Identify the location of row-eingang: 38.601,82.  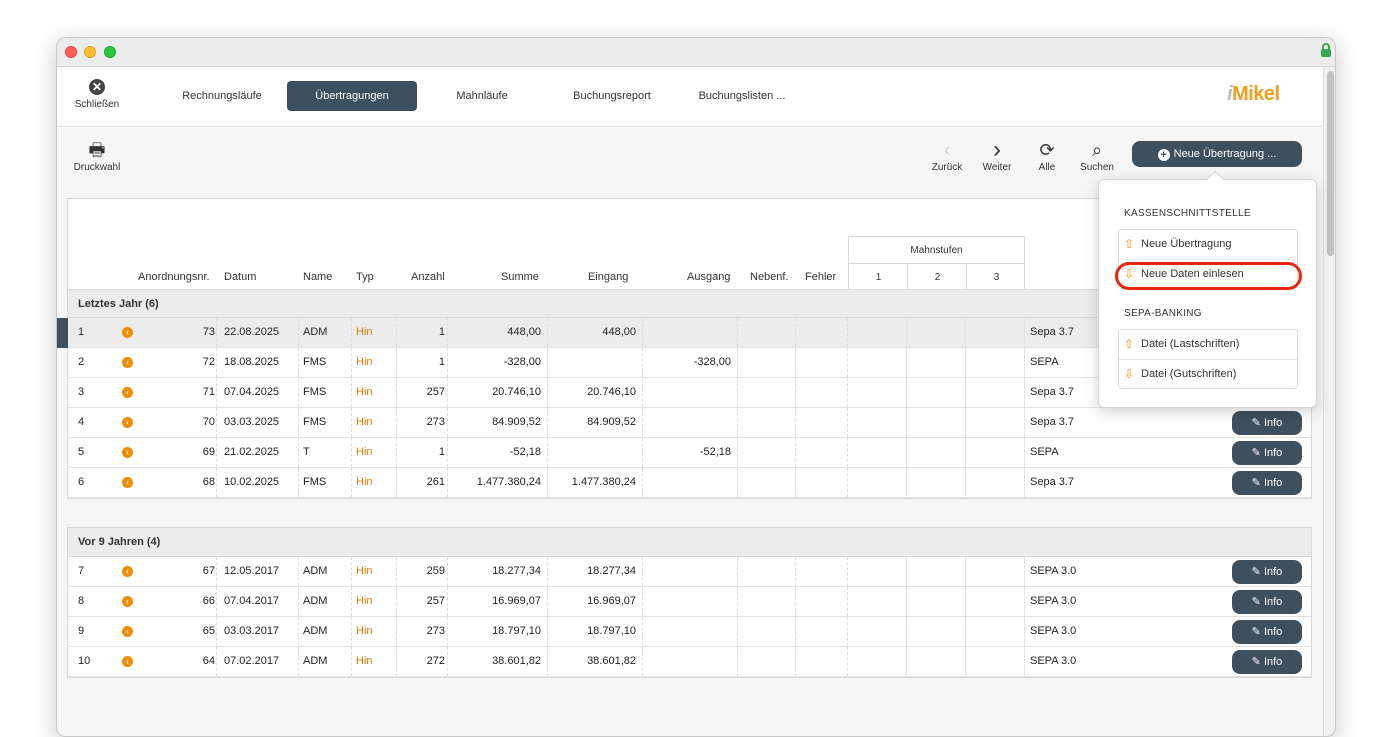
(611, 661).